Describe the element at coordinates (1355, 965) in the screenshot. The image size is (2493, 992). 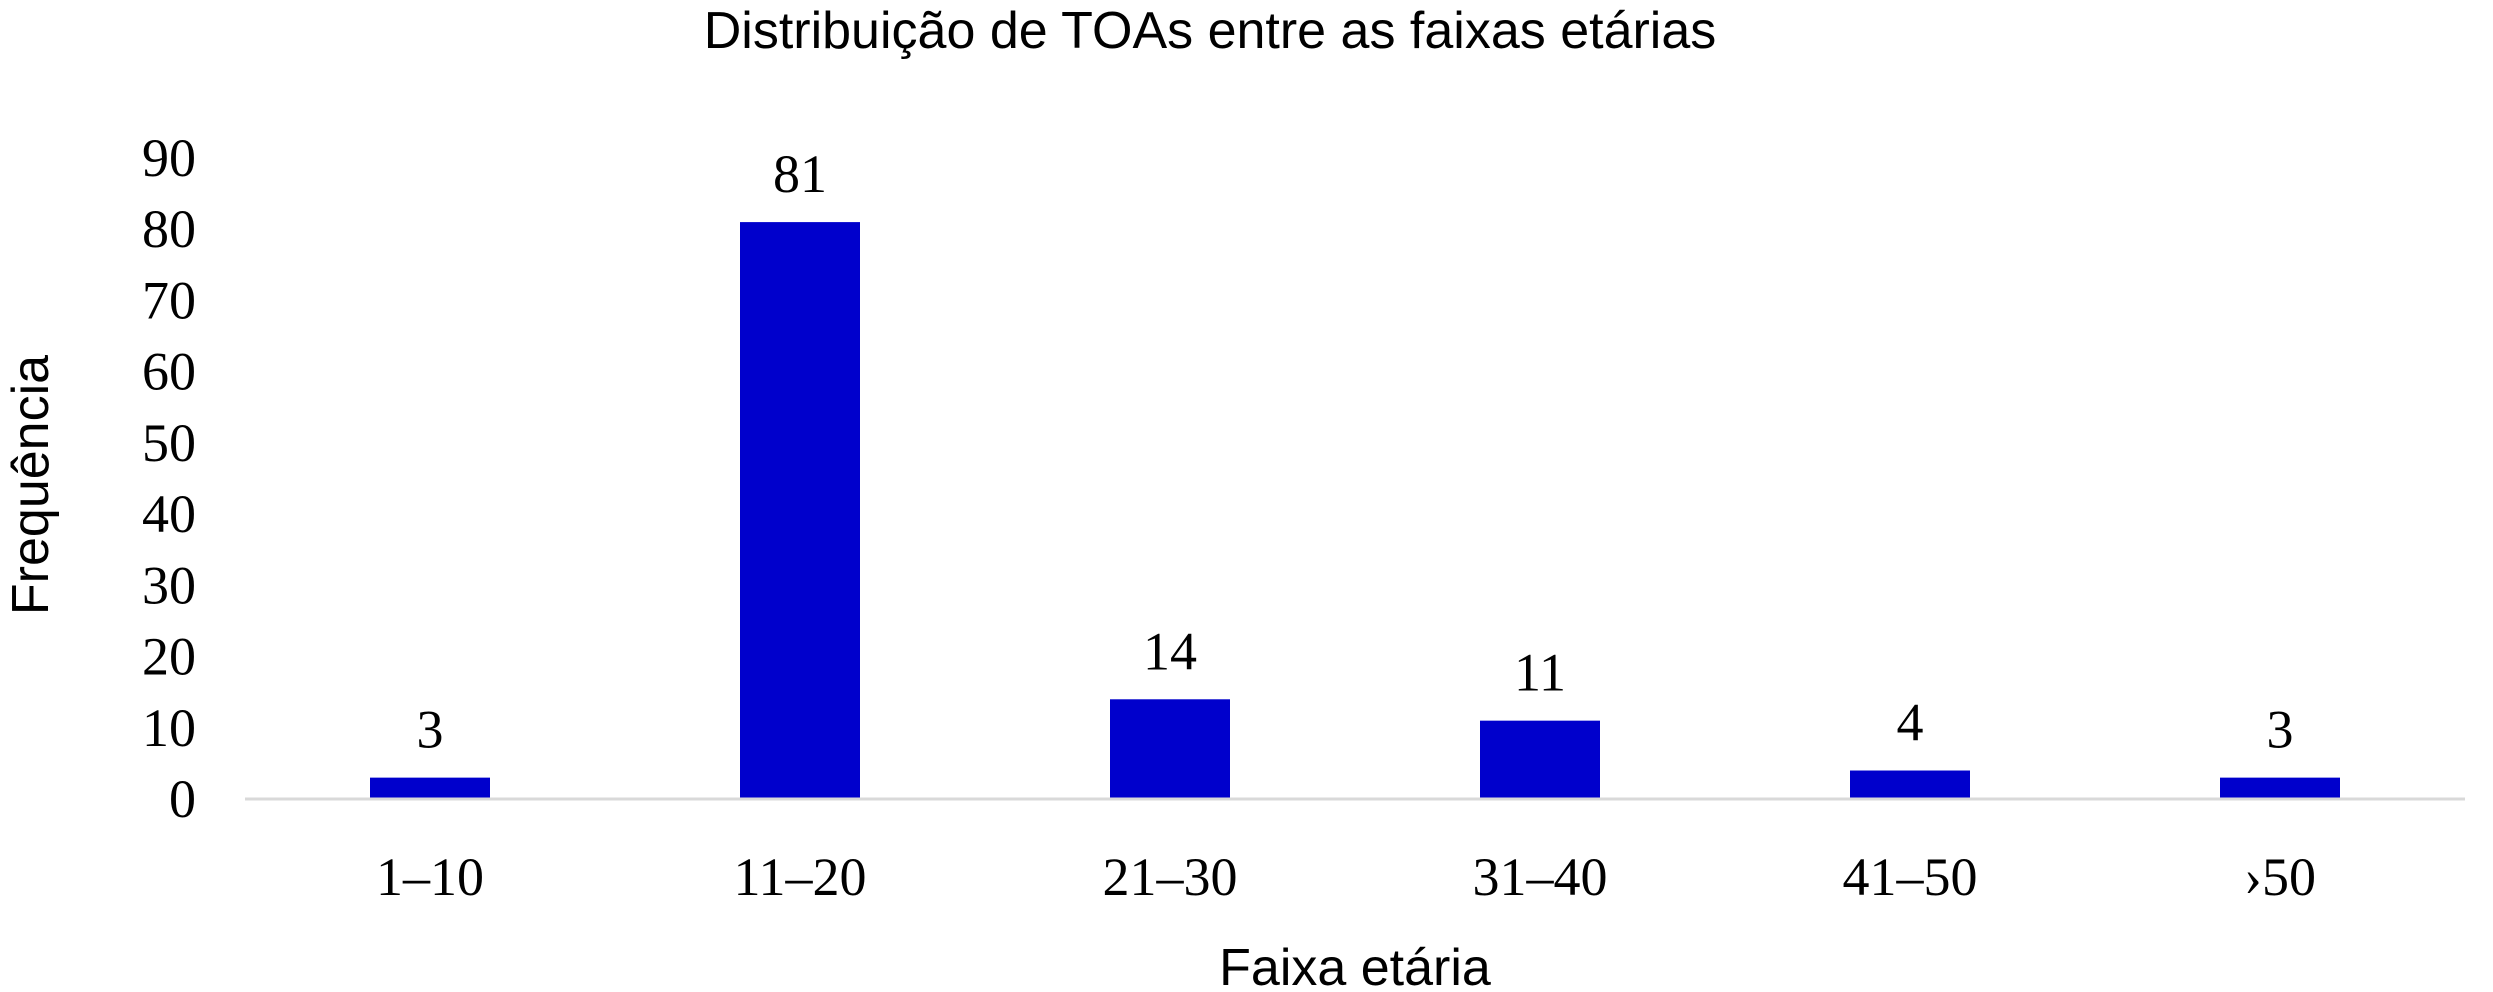
I see `x-axis-title: Faixa etária` at that location.